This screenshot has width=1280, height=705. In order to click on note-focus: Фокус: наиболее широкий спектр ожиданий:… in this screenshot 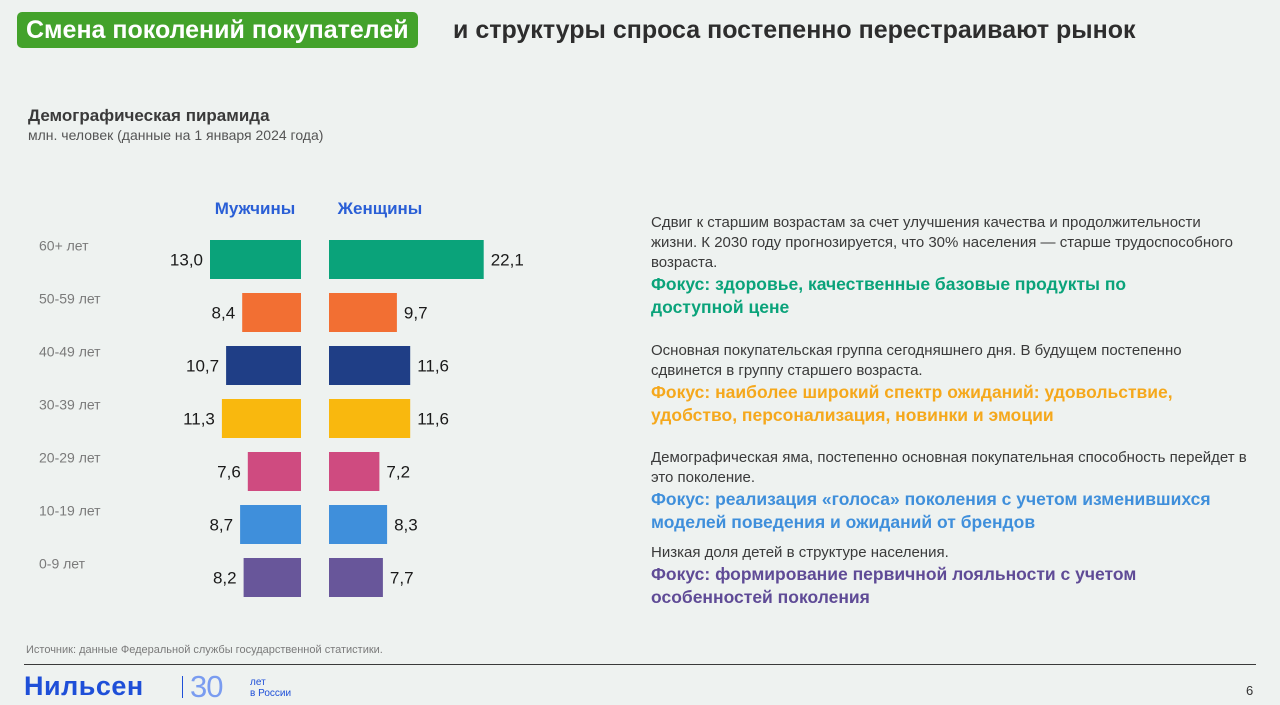, I will do `click(912, 403)`.